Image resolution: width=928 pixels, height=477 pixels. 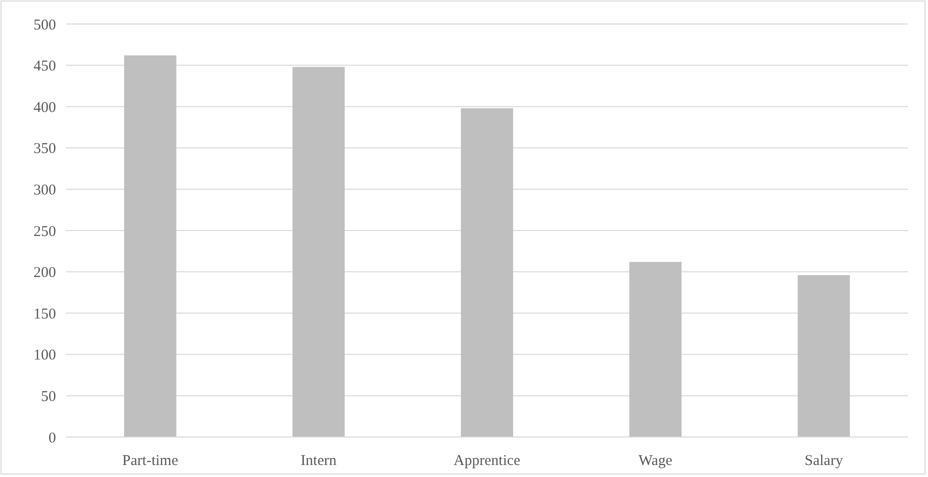 I want to click on y-tick-label: 100, so click(x=45, y=356).